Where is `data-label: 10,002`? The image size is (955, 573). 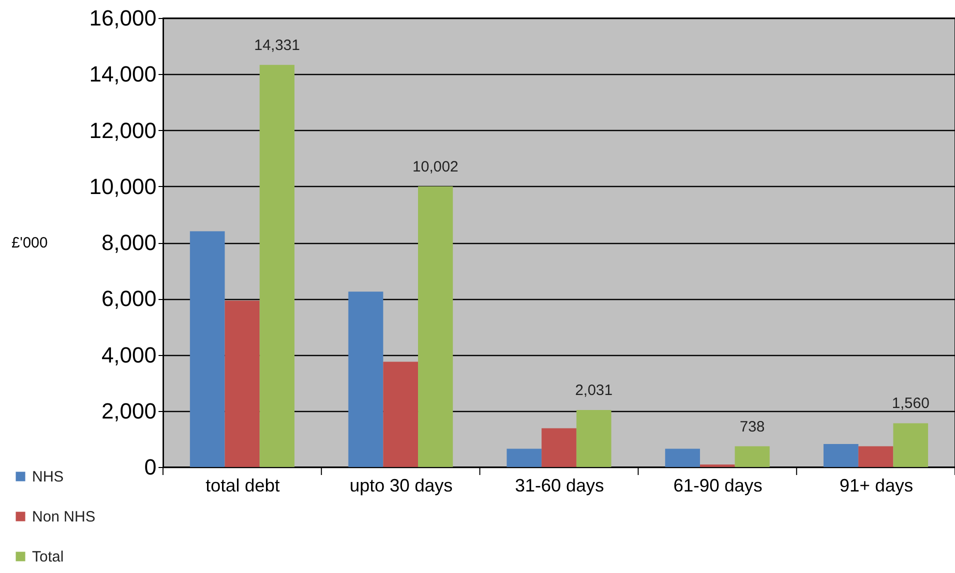 data-label: 10,002 is located at coordinates (435, 167).